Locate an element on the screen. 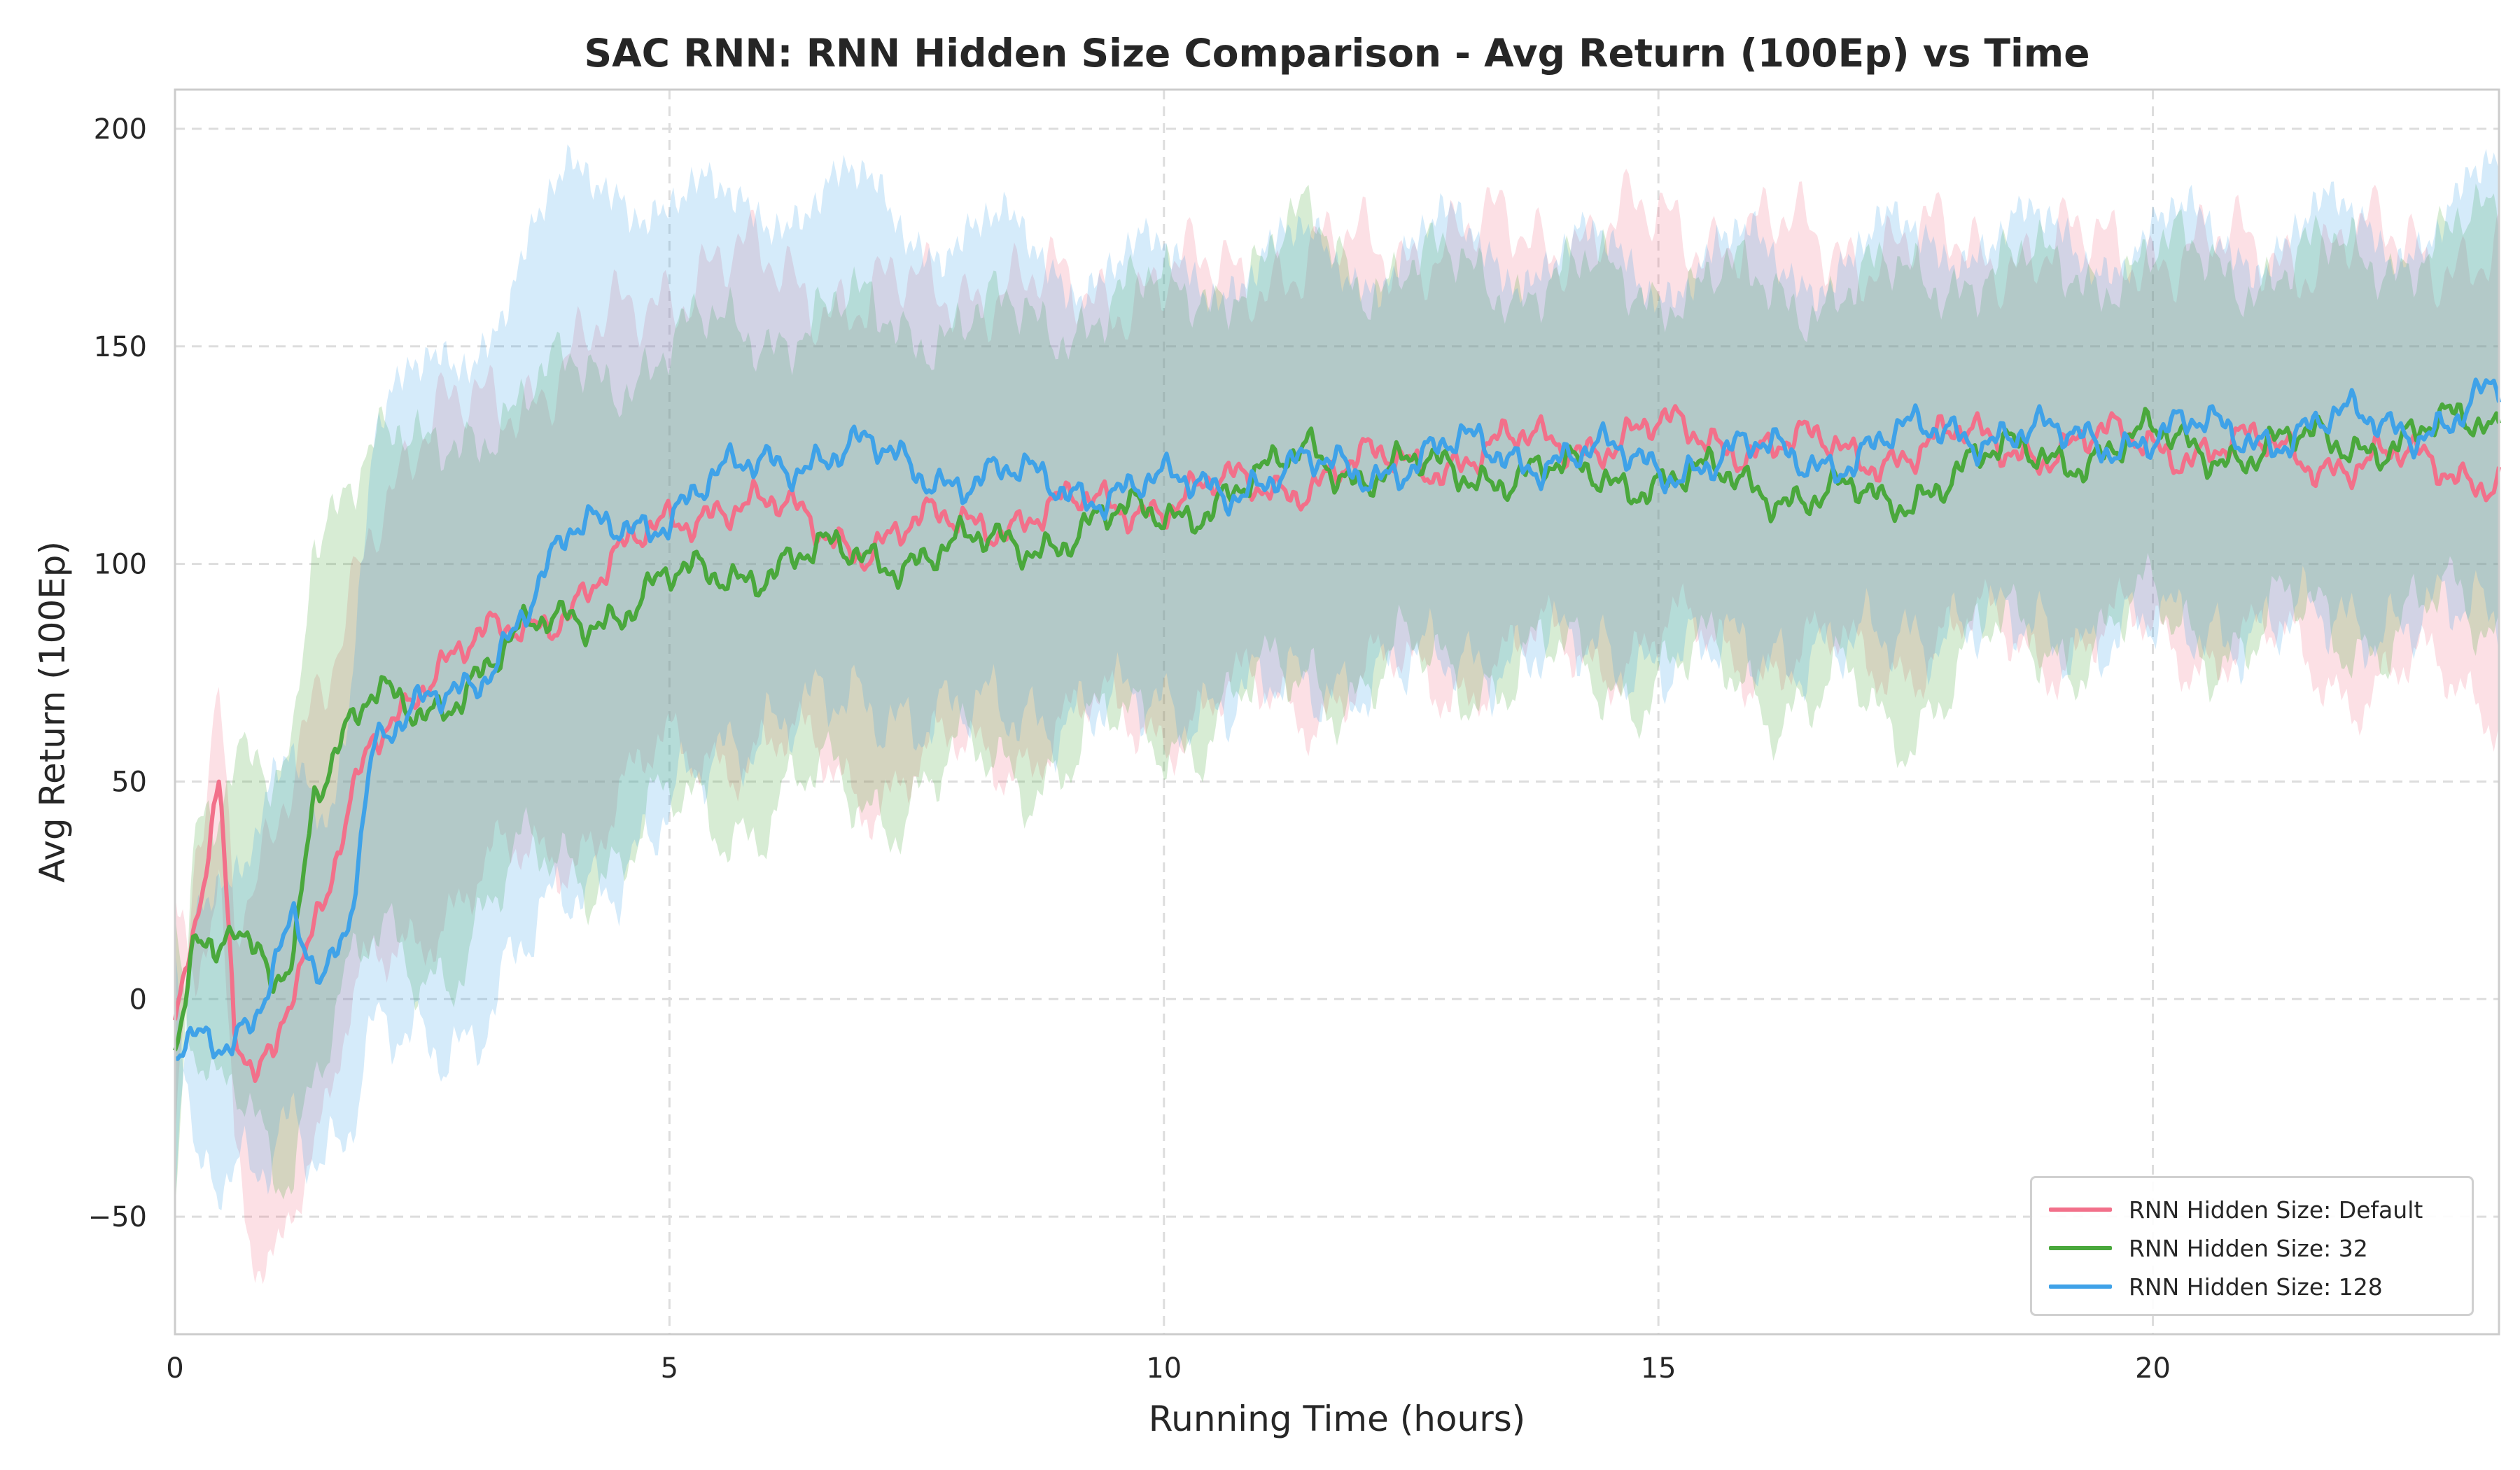  legend-item-default: RNN Hidden Size: Default is located at coordinates (2236, 1209).